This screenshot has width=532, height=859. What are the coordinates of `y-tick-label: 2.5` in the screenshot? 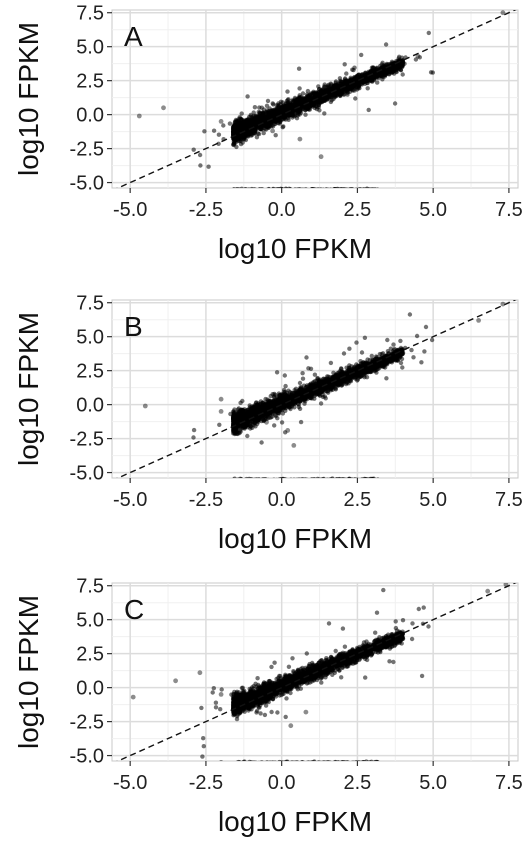 It's located at (90, 82).